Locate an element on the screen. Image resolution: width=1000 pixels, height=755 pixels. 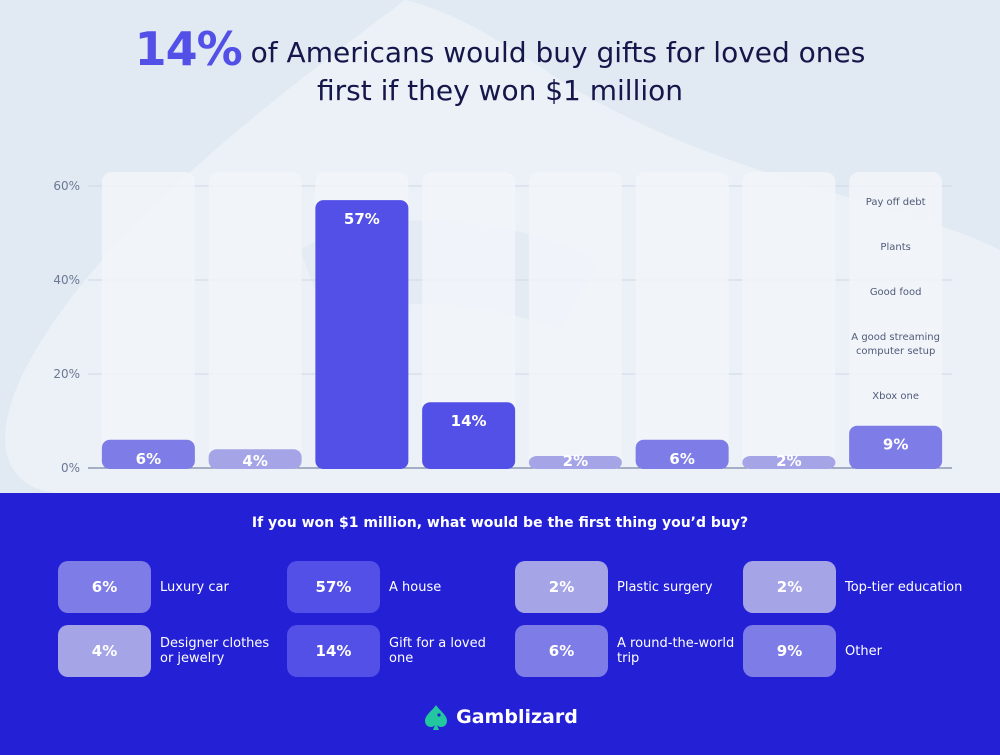
brand-name: Gamblizard is located at coordinates (517, 717).